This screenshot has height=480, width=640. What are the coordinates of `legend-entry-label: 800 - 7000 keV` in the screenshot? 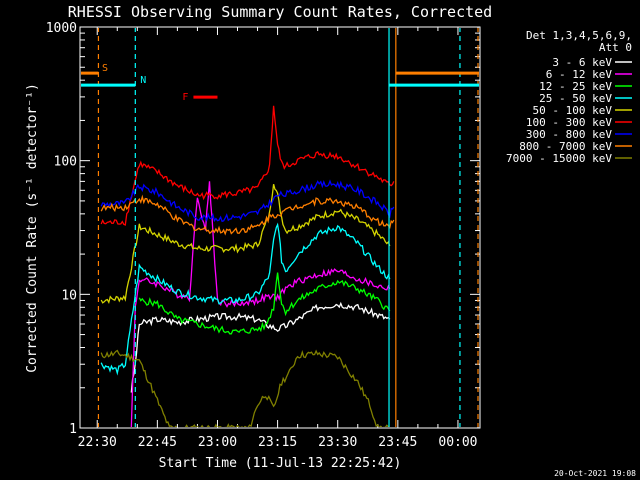 It's located at (565, 146).